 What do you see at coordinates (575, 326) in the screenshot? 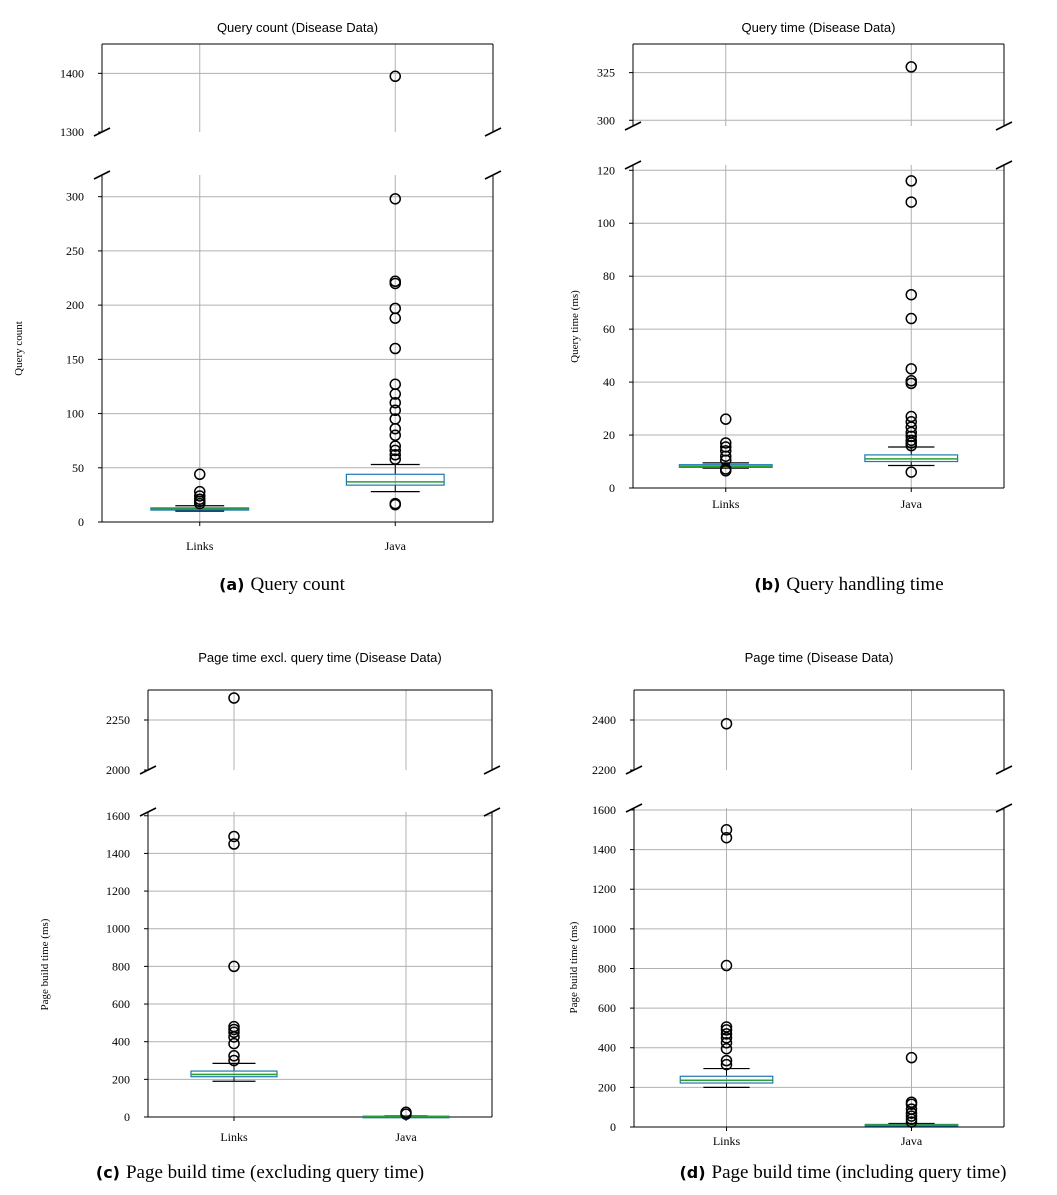
I see `y-axis-label: Query time (ms)` at bounding box center [575, 326].